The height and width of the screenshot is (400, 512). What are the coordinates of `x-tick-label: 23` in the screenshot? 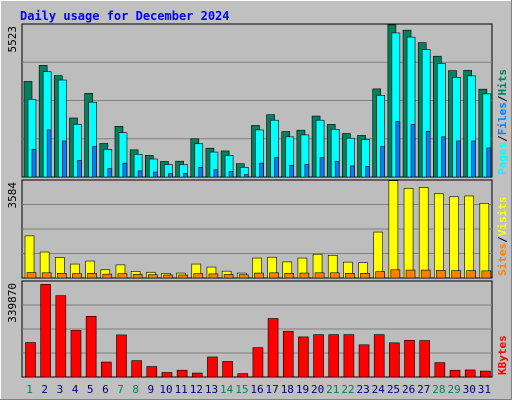 It's located at (363, 389).